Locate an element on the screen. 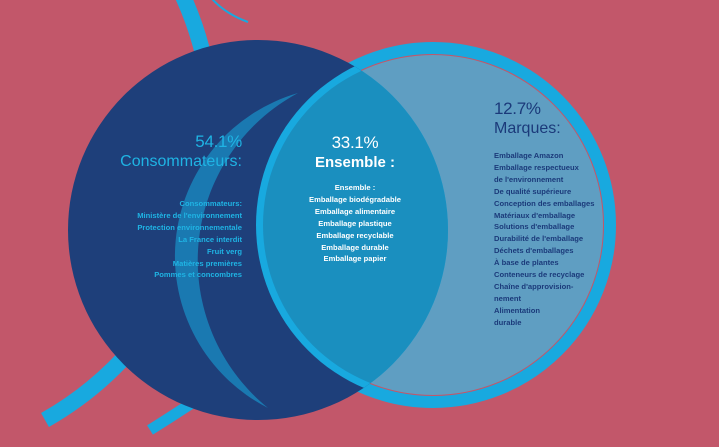  list-item: Pommes et concombres is located at coordinates (198, 275).